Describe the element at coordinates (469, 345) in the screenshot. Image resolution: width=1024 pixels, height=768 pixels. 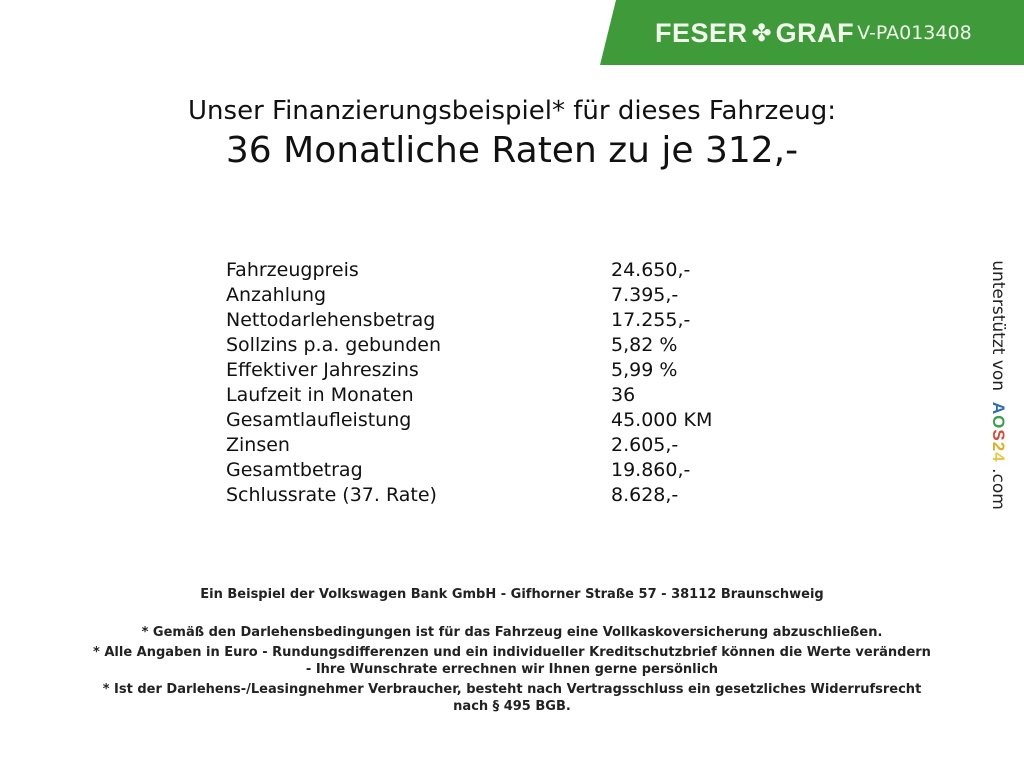
I see `table-row: Sollzins p.a. gebunden 5,82 %` at that location.